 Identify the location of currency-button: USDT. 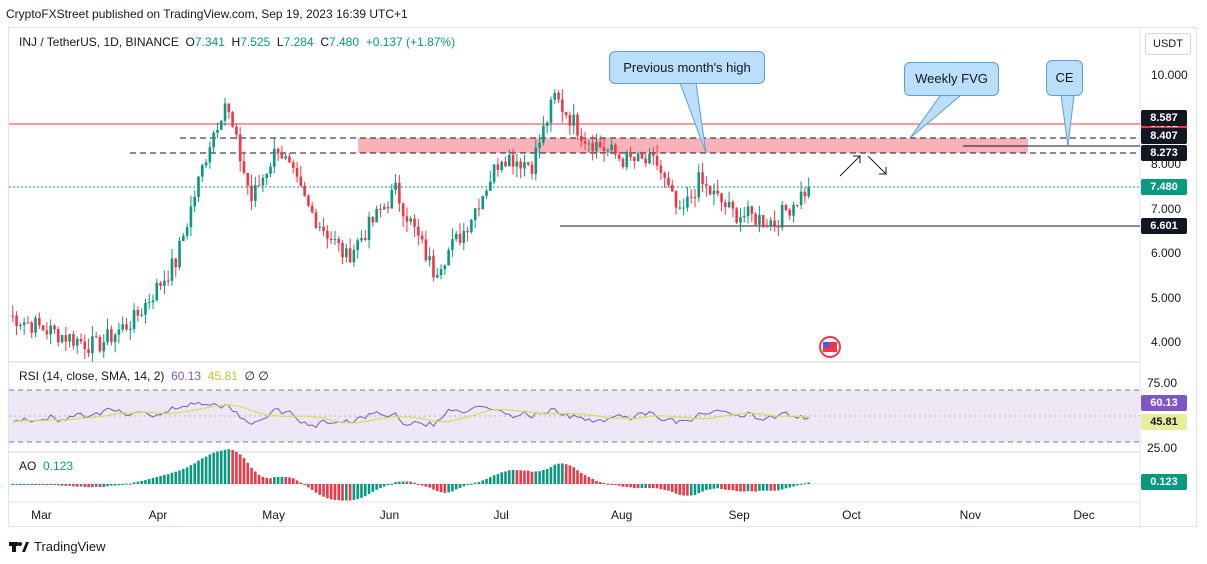
(1168, 44).